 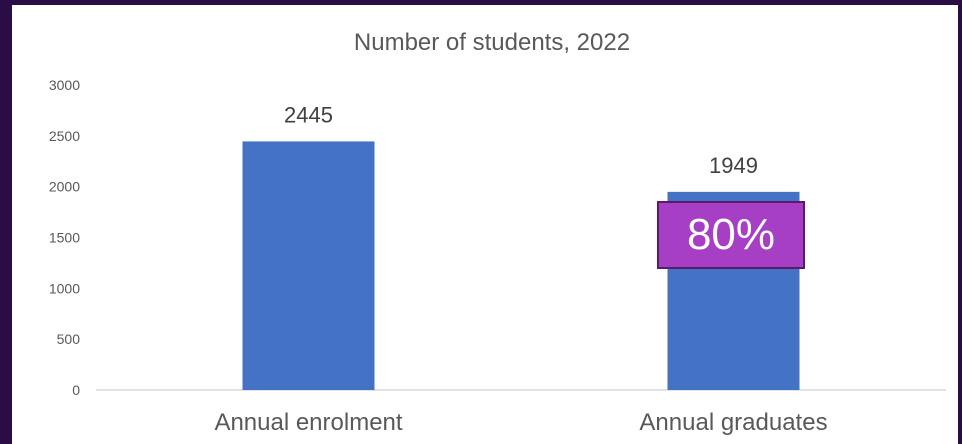 I want to click on bar-data-label: 1949, so click(x=733, y=165).